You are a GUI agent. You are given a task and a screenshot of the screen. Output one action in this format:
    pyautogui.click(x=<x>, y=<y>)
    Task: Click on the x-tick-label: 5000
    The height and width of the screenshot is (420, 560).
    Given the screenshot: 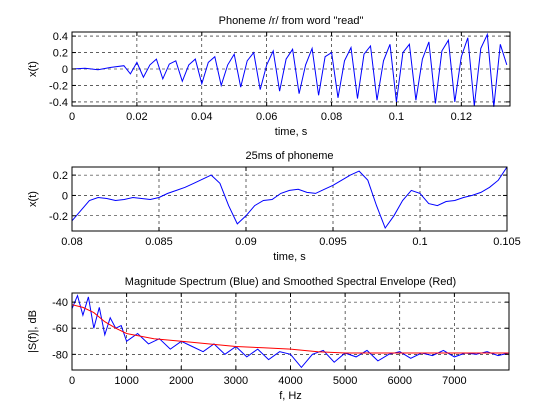 What is the action you would take?
    pyautogui.click(x=345, y=381)
    